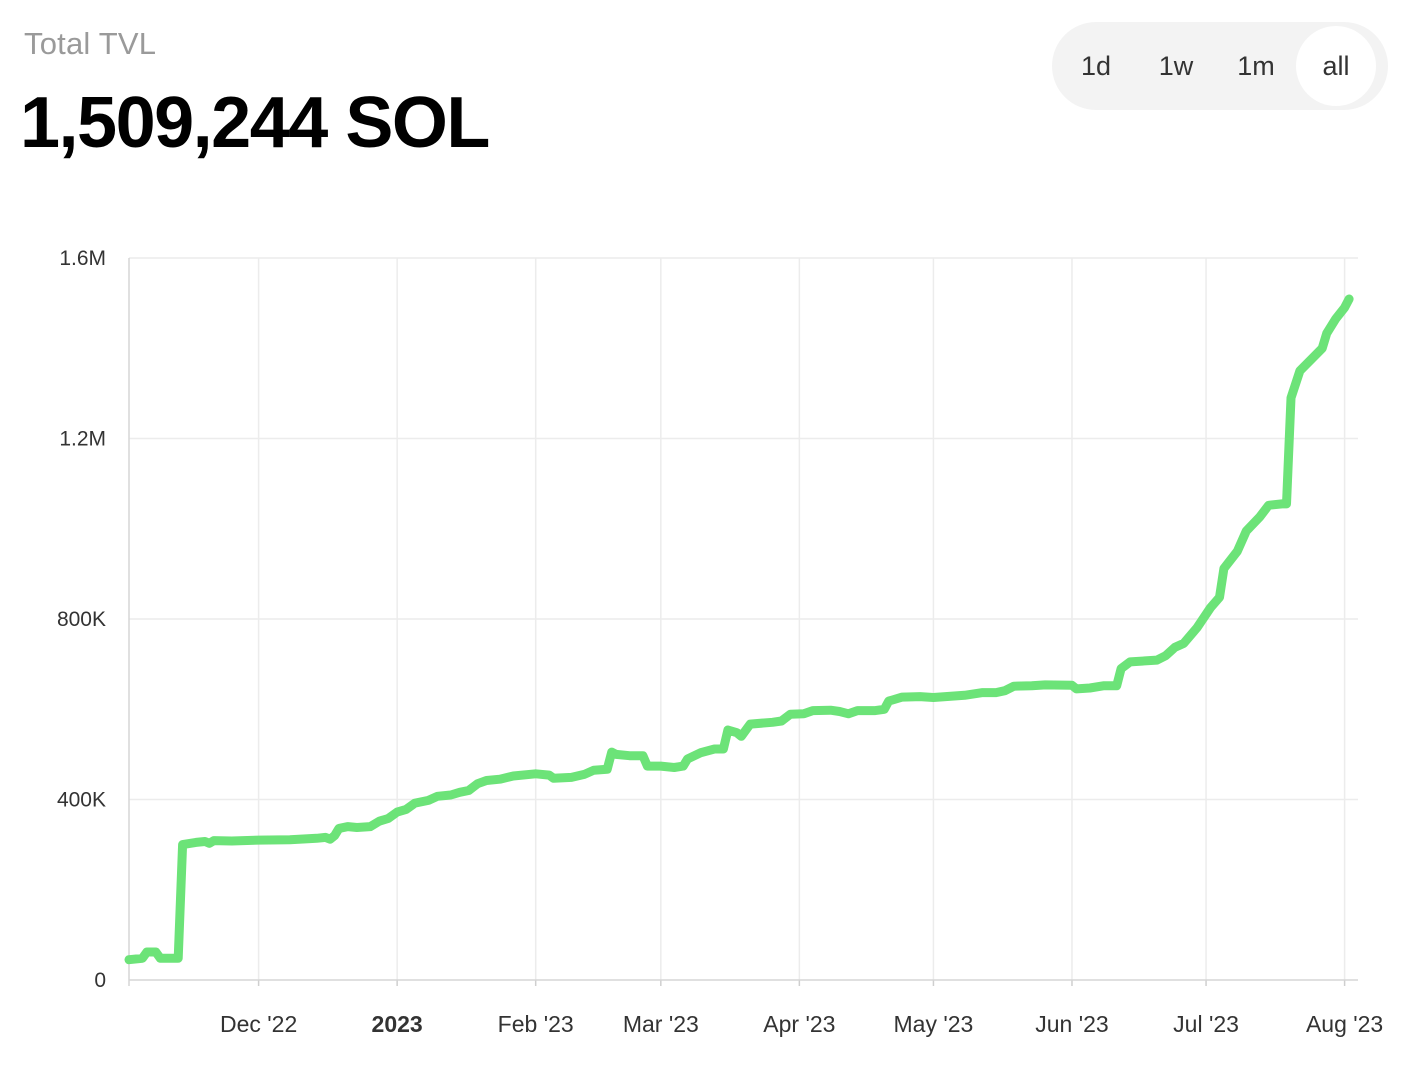 The height and width of the screenshot is (1072, 1424). What do you see at coordinates (1071, 1024) in the screenshot?
I see `x-tick-label: Jun '23` at bounding box center [1071, 1024].